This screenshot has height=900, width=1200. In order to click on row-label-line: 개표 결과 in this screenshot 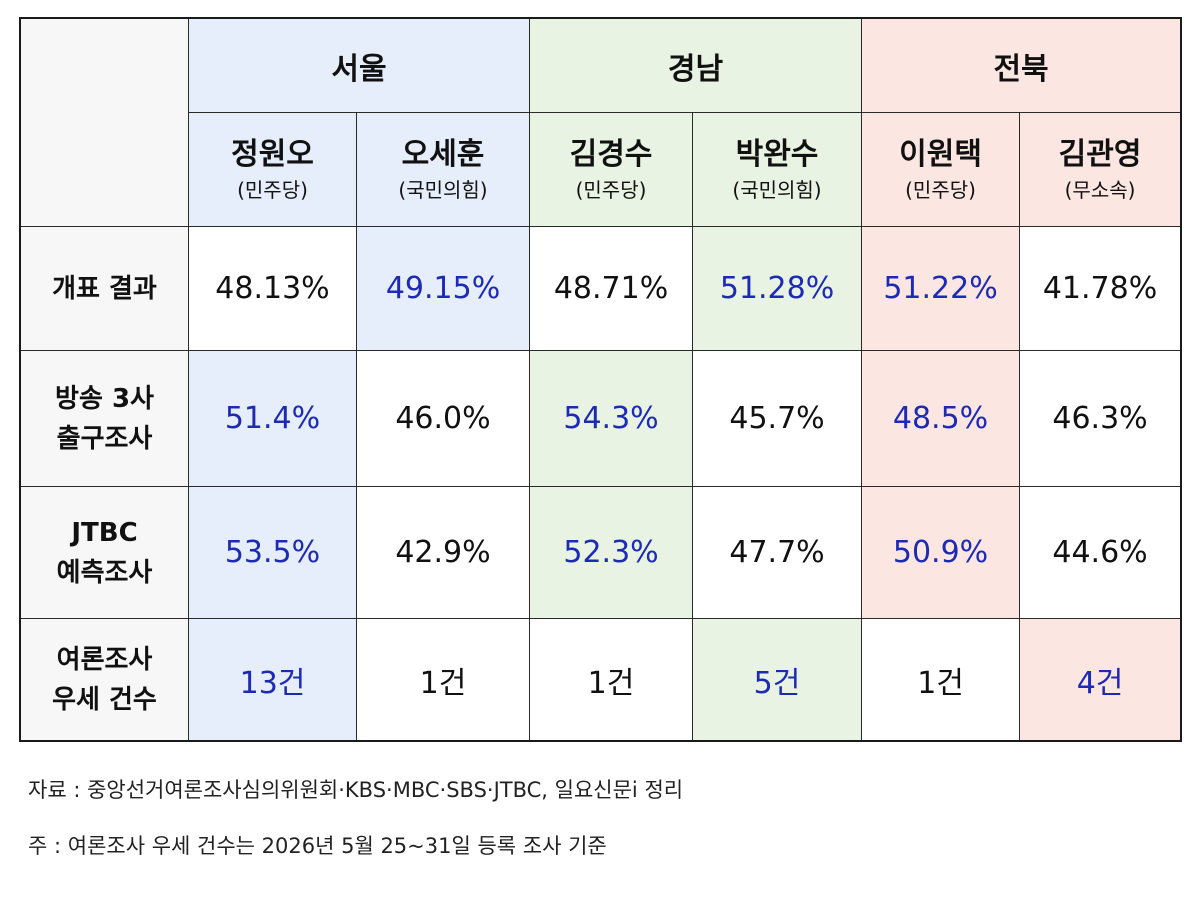, I will do `click(104, 288)`.